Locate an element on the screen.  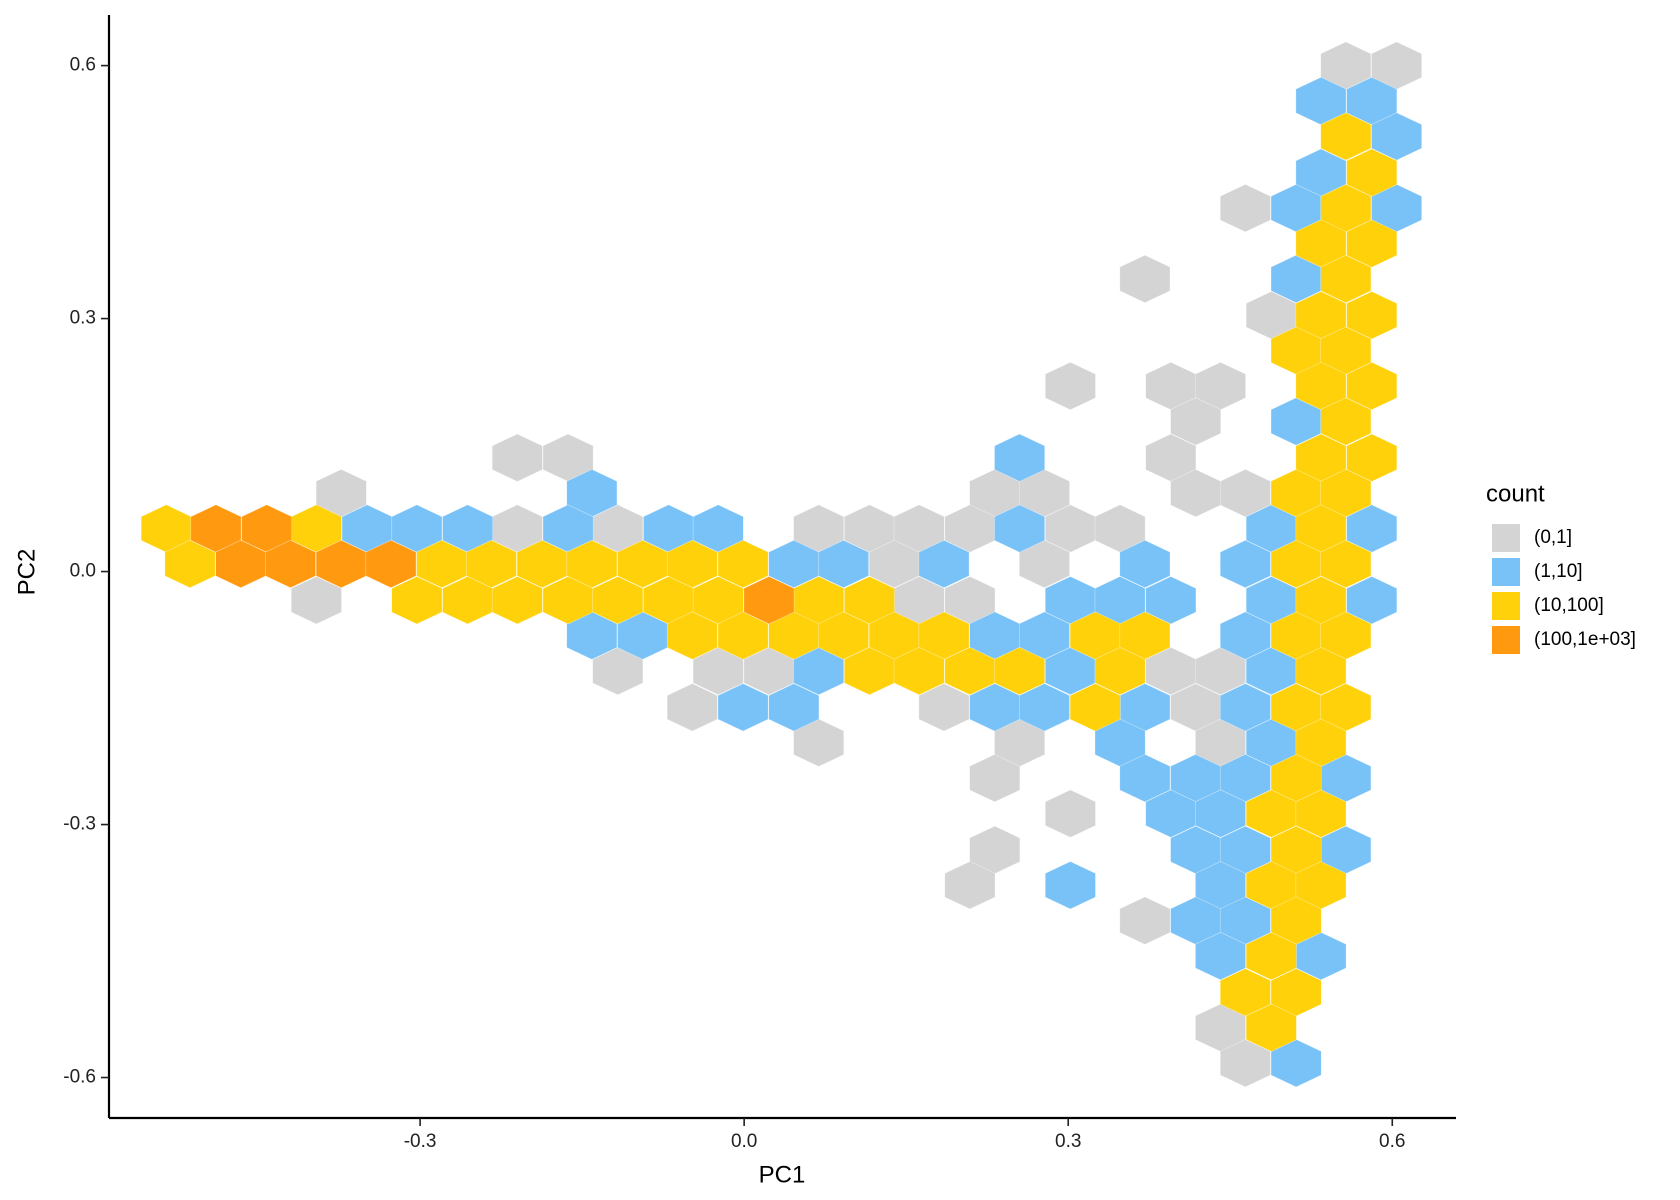
y-axis-title: PC2 is located at coordinates (26, 572).